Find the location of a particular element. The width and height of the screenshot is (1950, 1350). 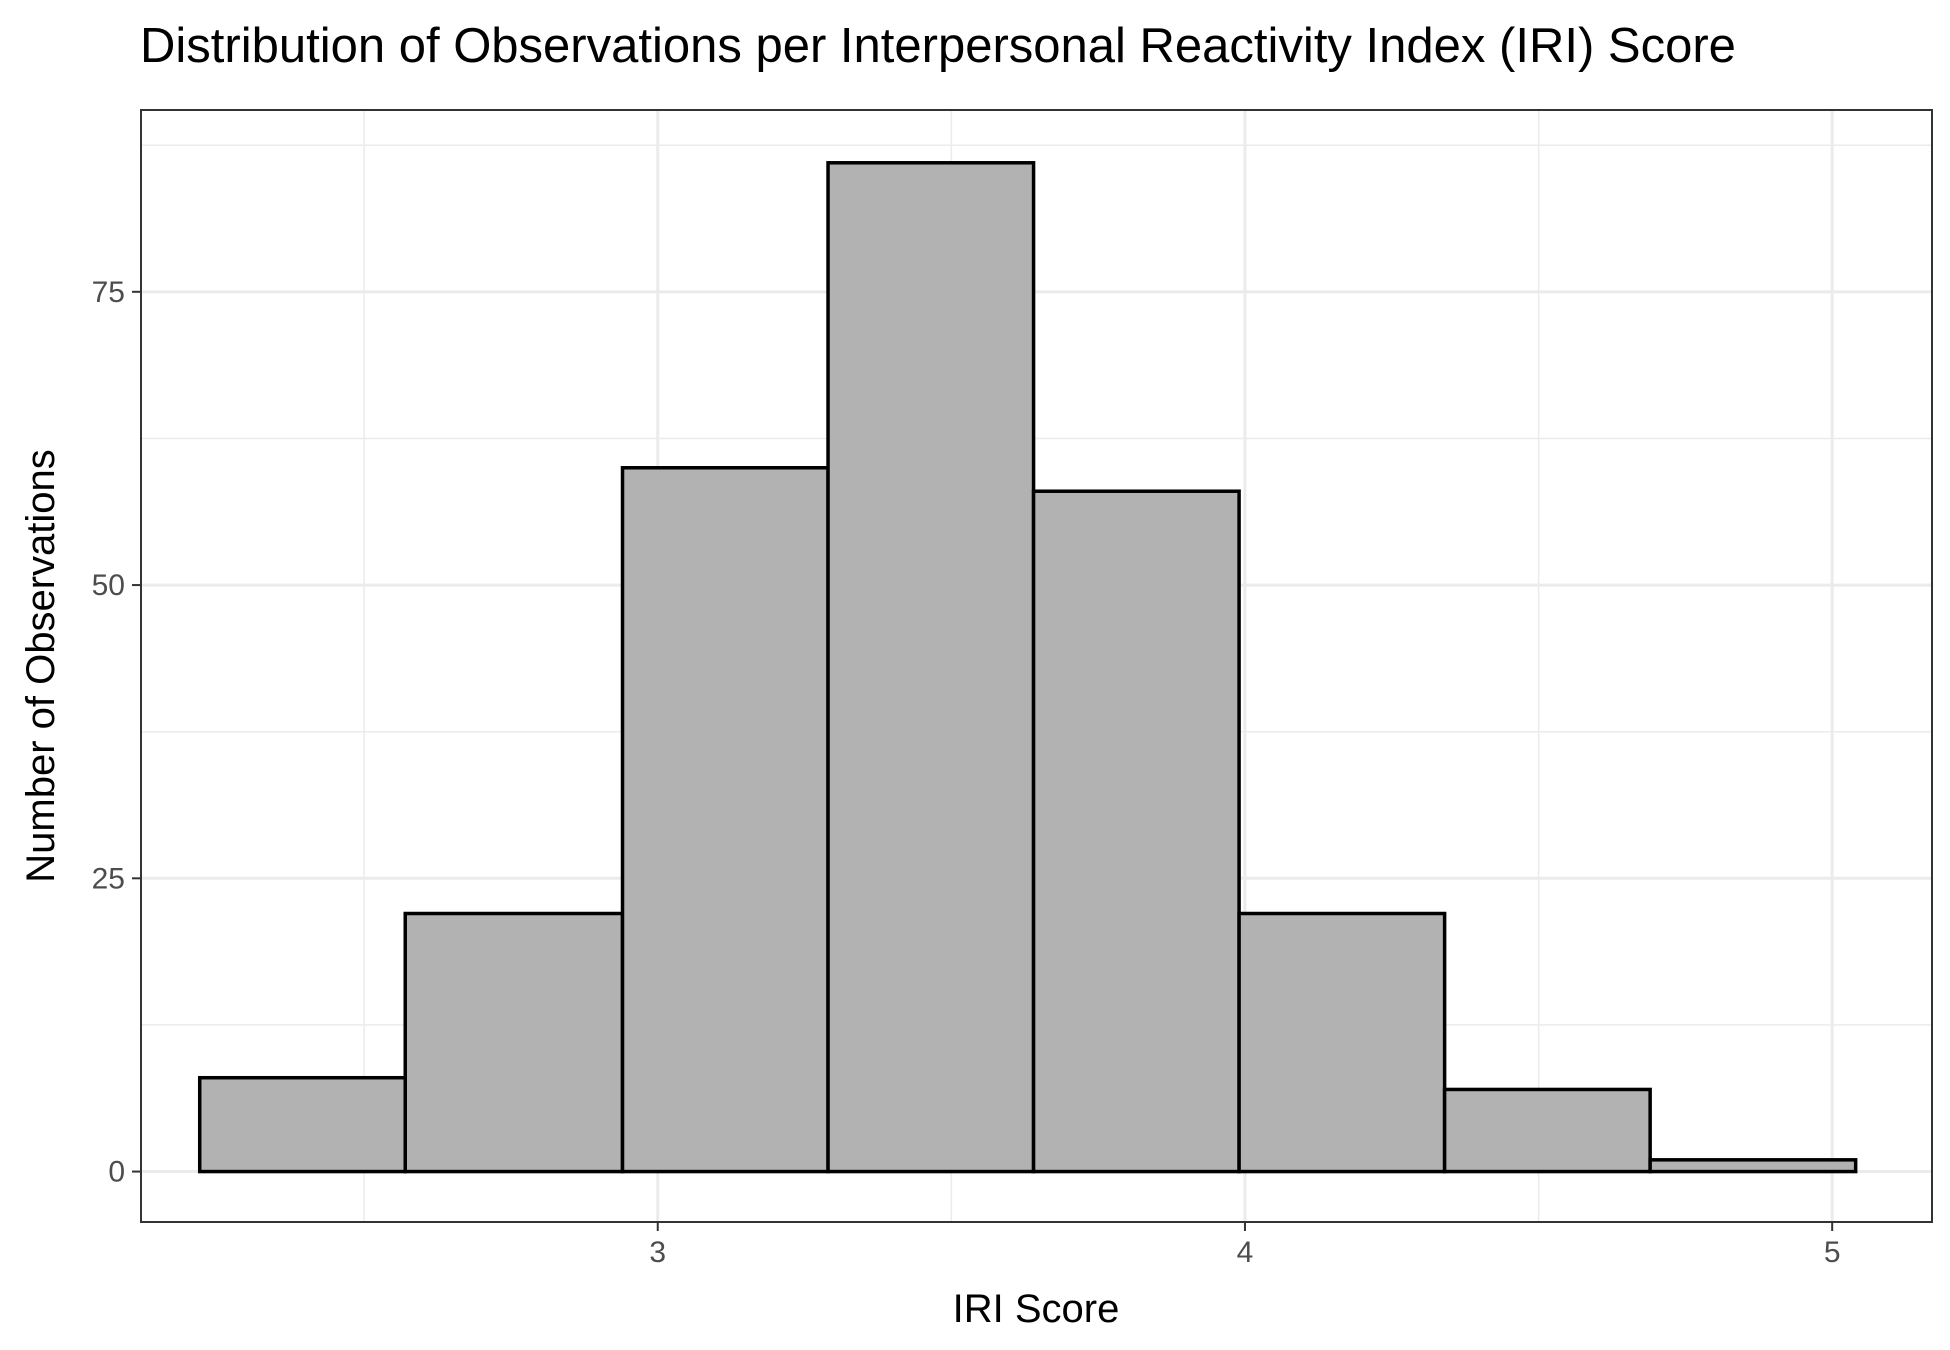

x-tick-label: 5 is located at coordinates (1832, 1252).